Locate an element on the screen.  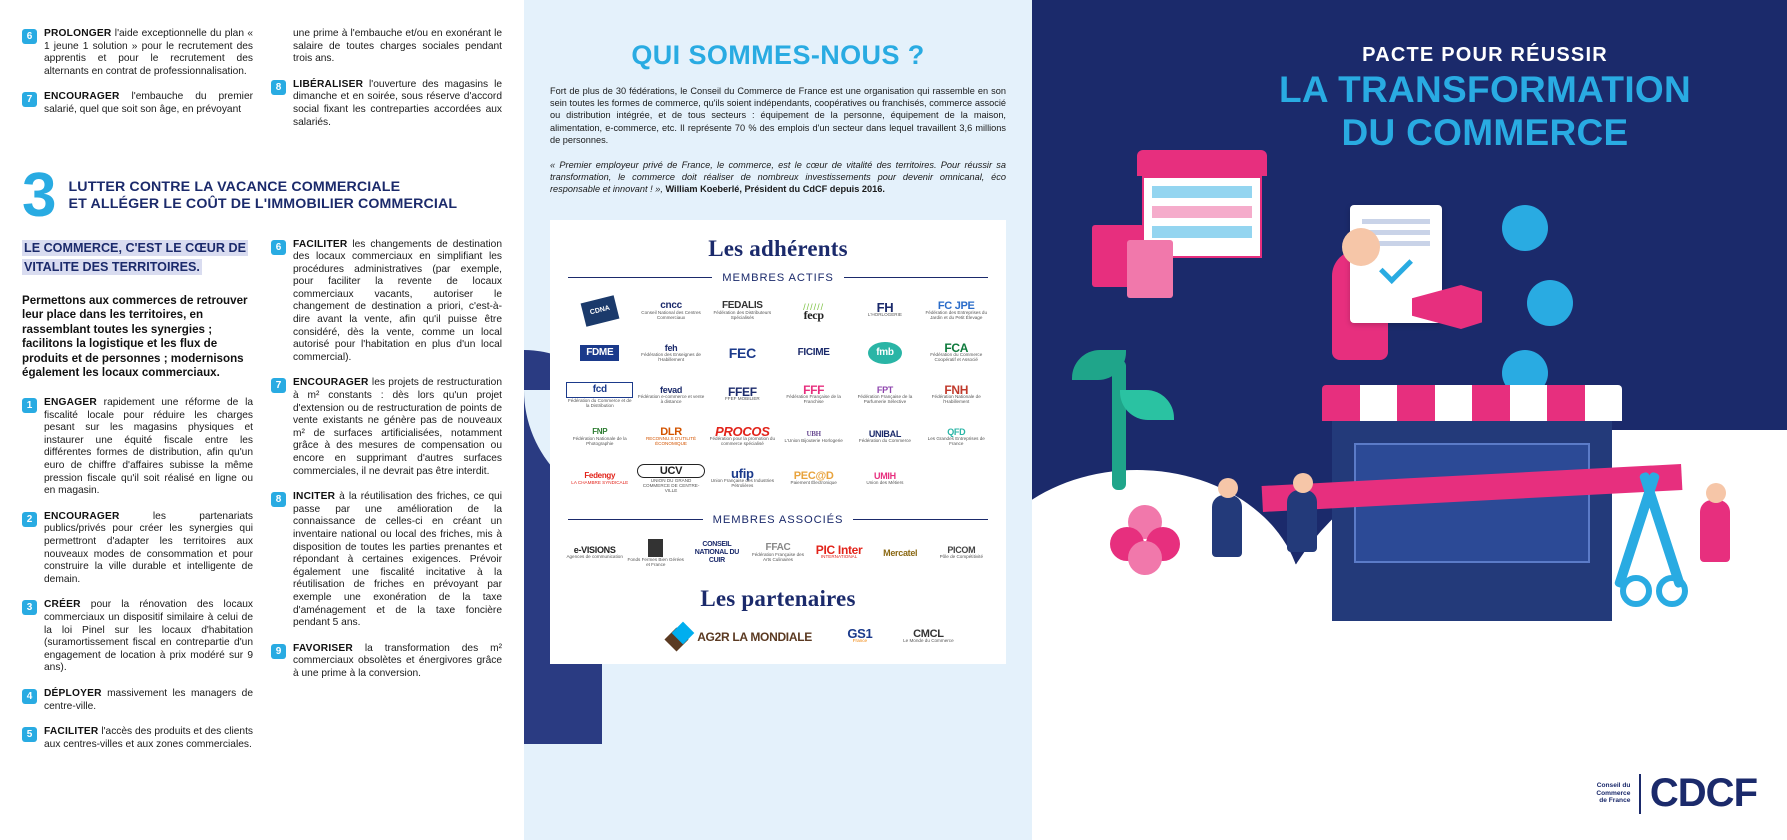
logo-label: FC JPE is located at coordinates (956, 305).